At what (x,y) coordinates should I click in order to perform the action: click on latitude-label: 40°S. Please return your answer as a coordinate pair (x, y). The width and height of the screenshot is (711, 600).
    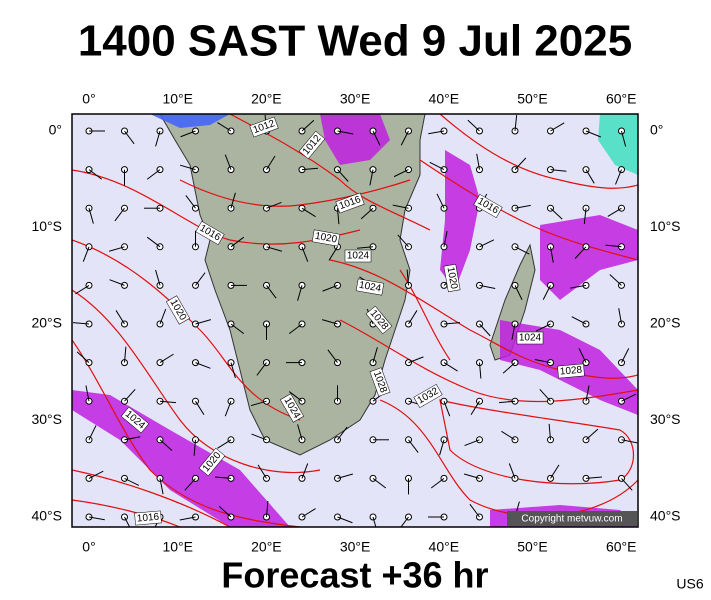
    Looking at the image, I should click on (665, 516).